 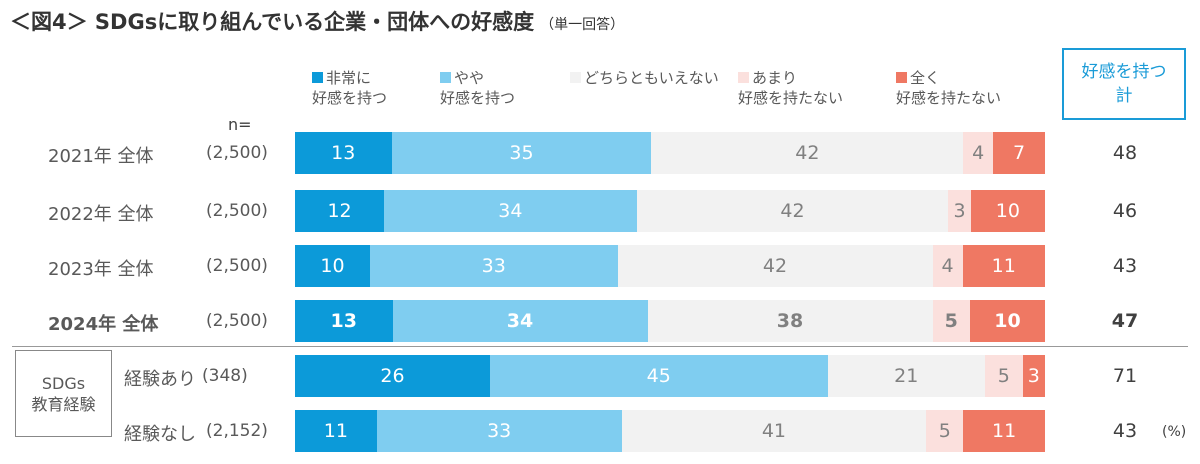 I want to click on data-label: 45, so click(x=658, y=376).